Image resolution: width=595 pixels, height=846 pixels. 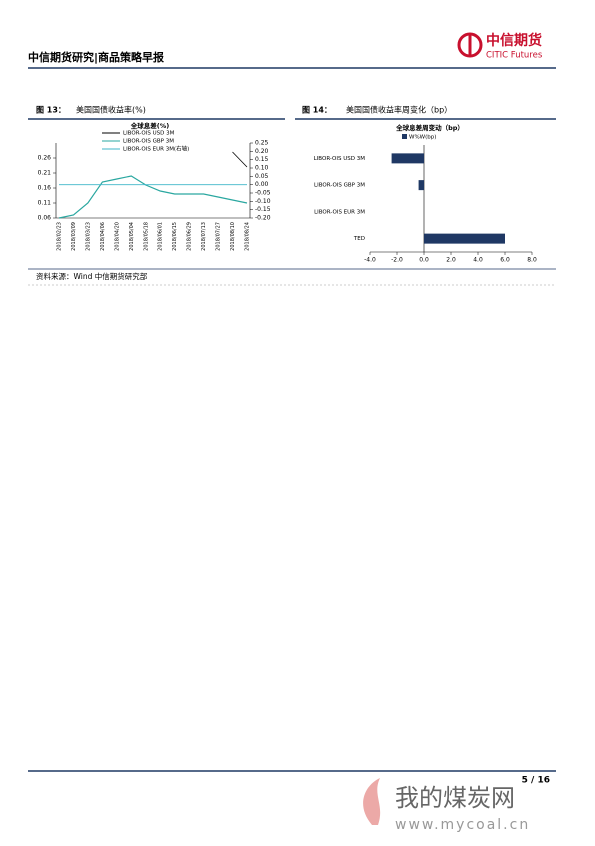 What do you see at coordinates (204, 236) in the screenshot?
I see `x-tick-label: 2018/07/13` at bounding box center [204, 236].